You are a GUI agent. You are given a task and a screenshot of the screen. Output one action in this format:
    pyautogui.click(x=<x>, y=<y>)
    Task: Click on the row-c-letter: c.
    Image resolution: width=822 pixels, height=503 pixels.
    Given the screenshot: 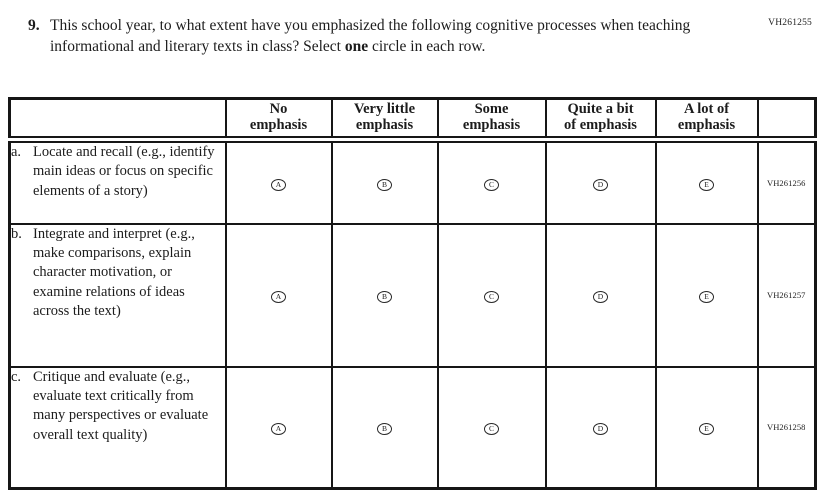 What is the action you would take?
    pyautogui.click(x=16, y=376)
    